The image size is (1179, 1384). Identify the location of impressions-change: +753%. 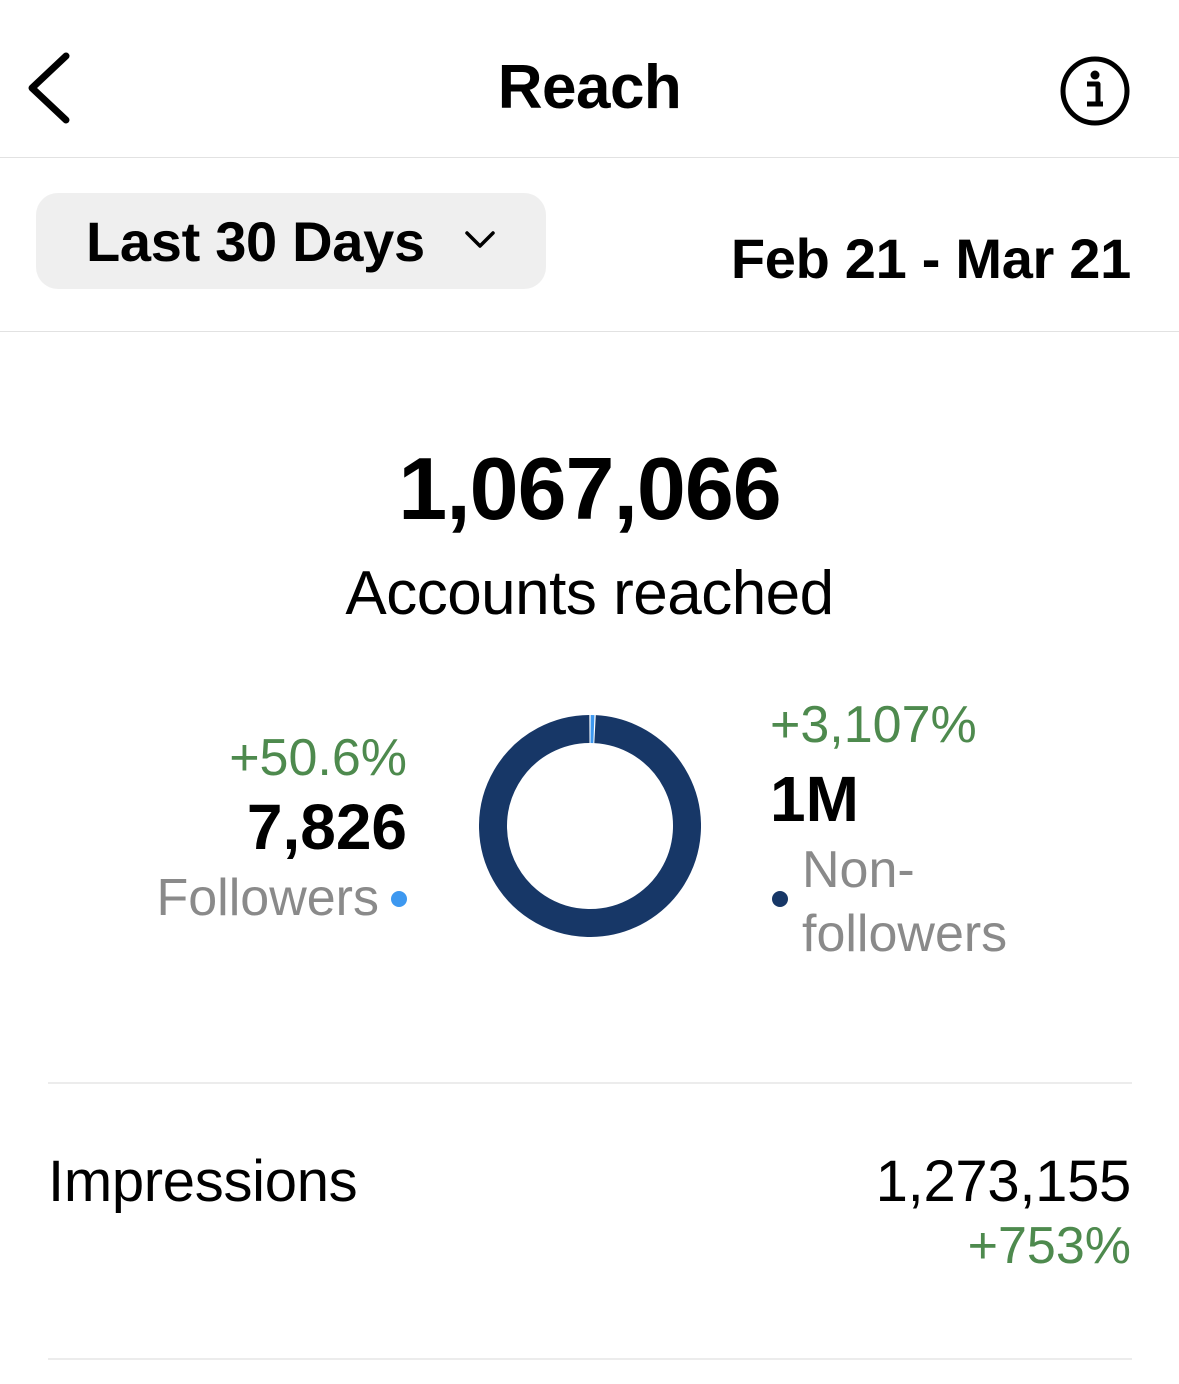
(1049, 1246).